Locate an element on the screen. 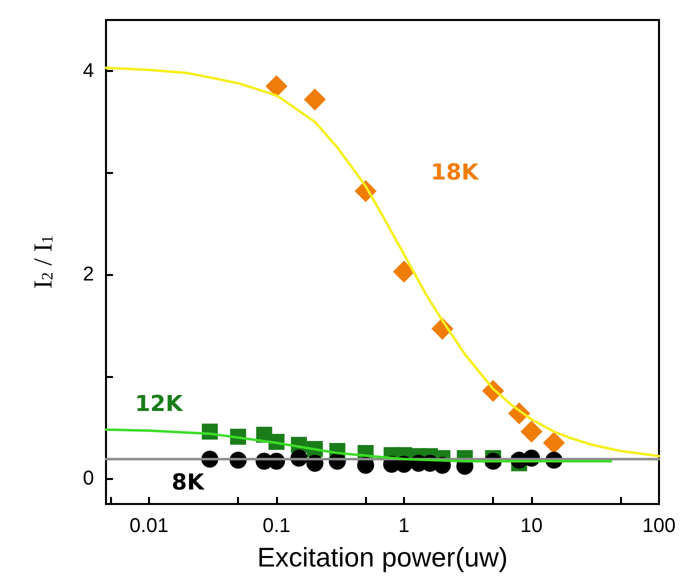  x-axis-title: Excitation power(uw) is located at coordinates (382, 557).